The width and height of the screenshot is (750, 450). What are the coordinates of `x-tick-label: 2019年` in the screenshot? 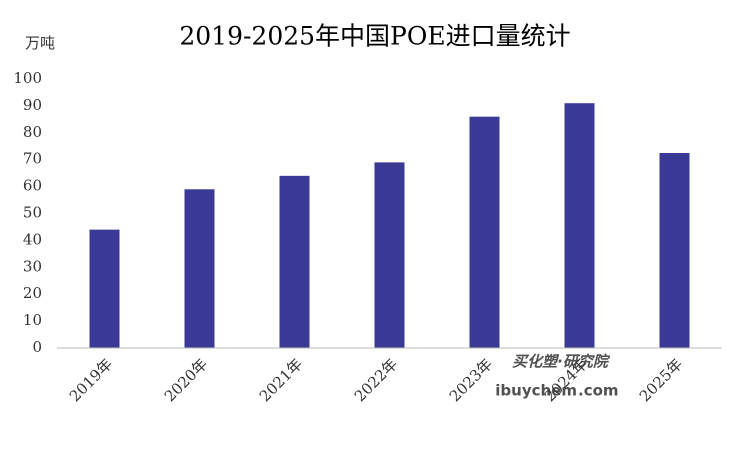 It's located at (91, 380).